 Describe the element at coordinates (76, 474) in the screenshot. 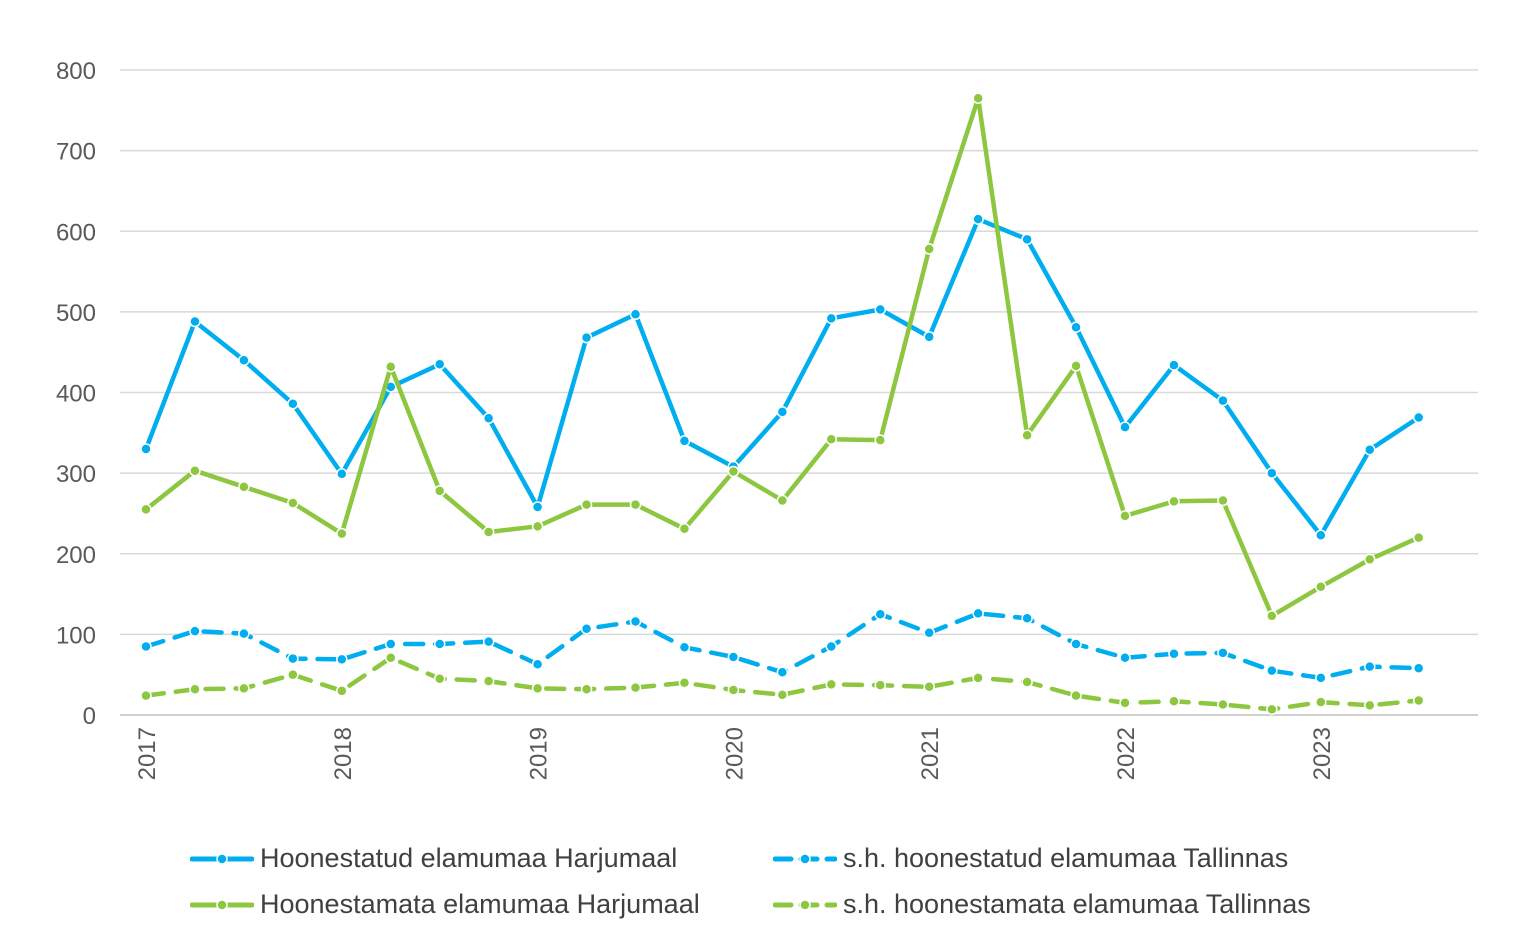

I see `y-tick-label: 300` at that location.